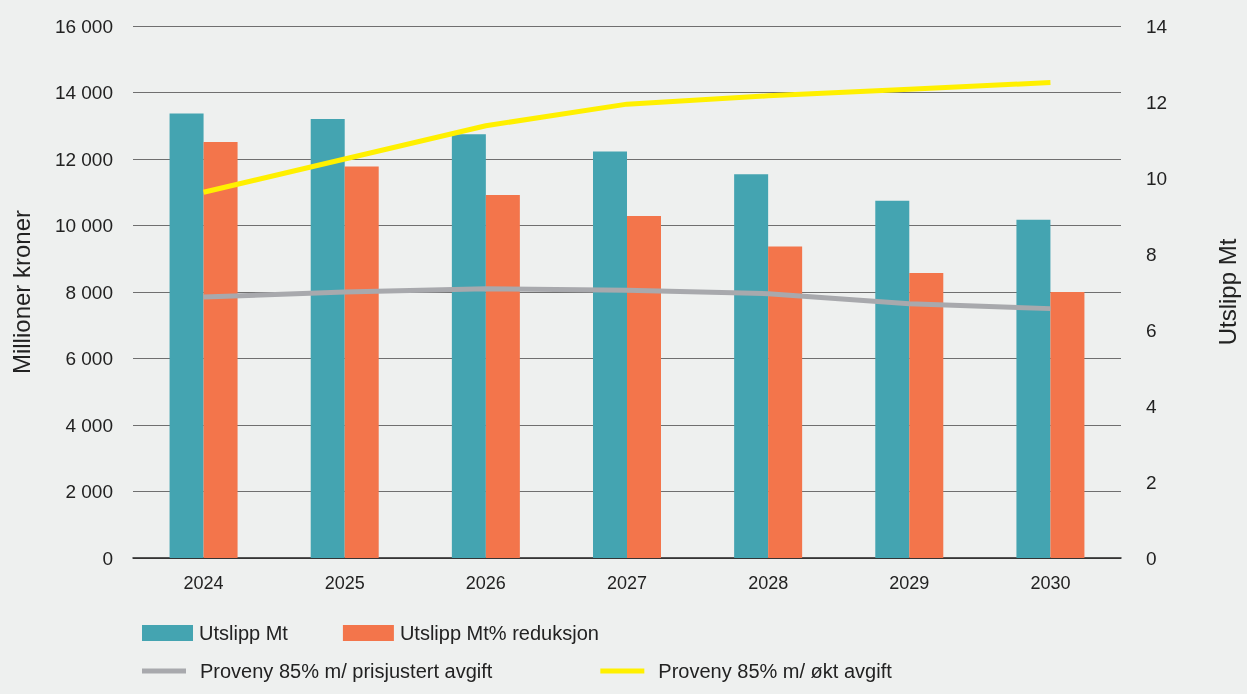 The image size is (1247, 694). I want to click on y-tick-label: 8 000, so click(89, 292).